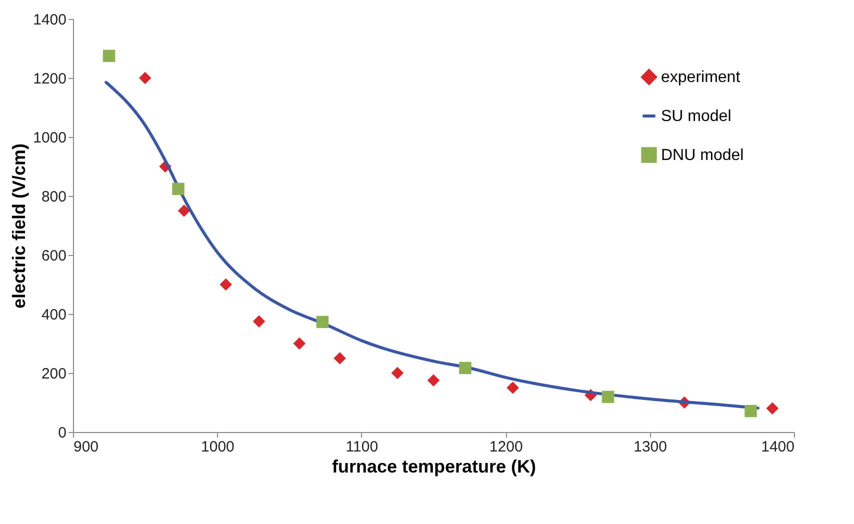 The image size is (854, 524). What do you see at coordinates (362, 447) in the screenshot?
I see `x-tick-label: 1100` at bounding box center [362, 447].